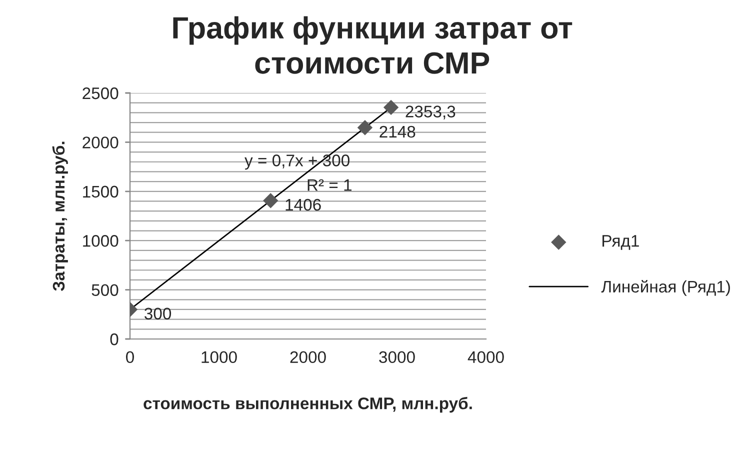 The width and height of the screenshot is (753, 451). What do you see at coordinates (303, 204) in the screenshot?
I see `data-label: 1406` at bounding box center [303, 204].